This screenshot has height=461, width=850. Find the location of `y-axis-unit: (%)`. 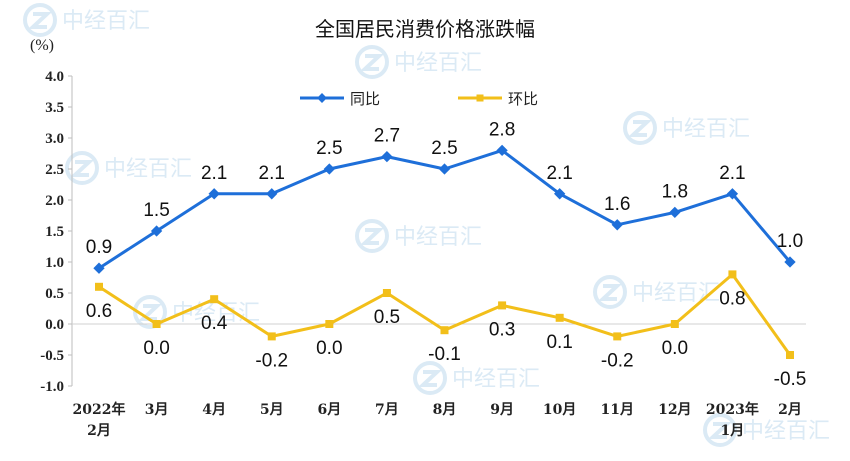

y-axis-unit: (%) is located at coordinates (42, 45).